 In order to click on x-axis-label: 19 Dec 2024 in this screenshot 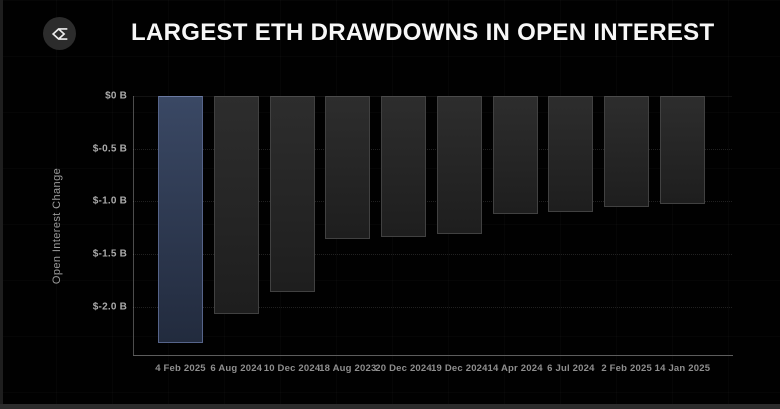, I will do `click(459, 368)`.